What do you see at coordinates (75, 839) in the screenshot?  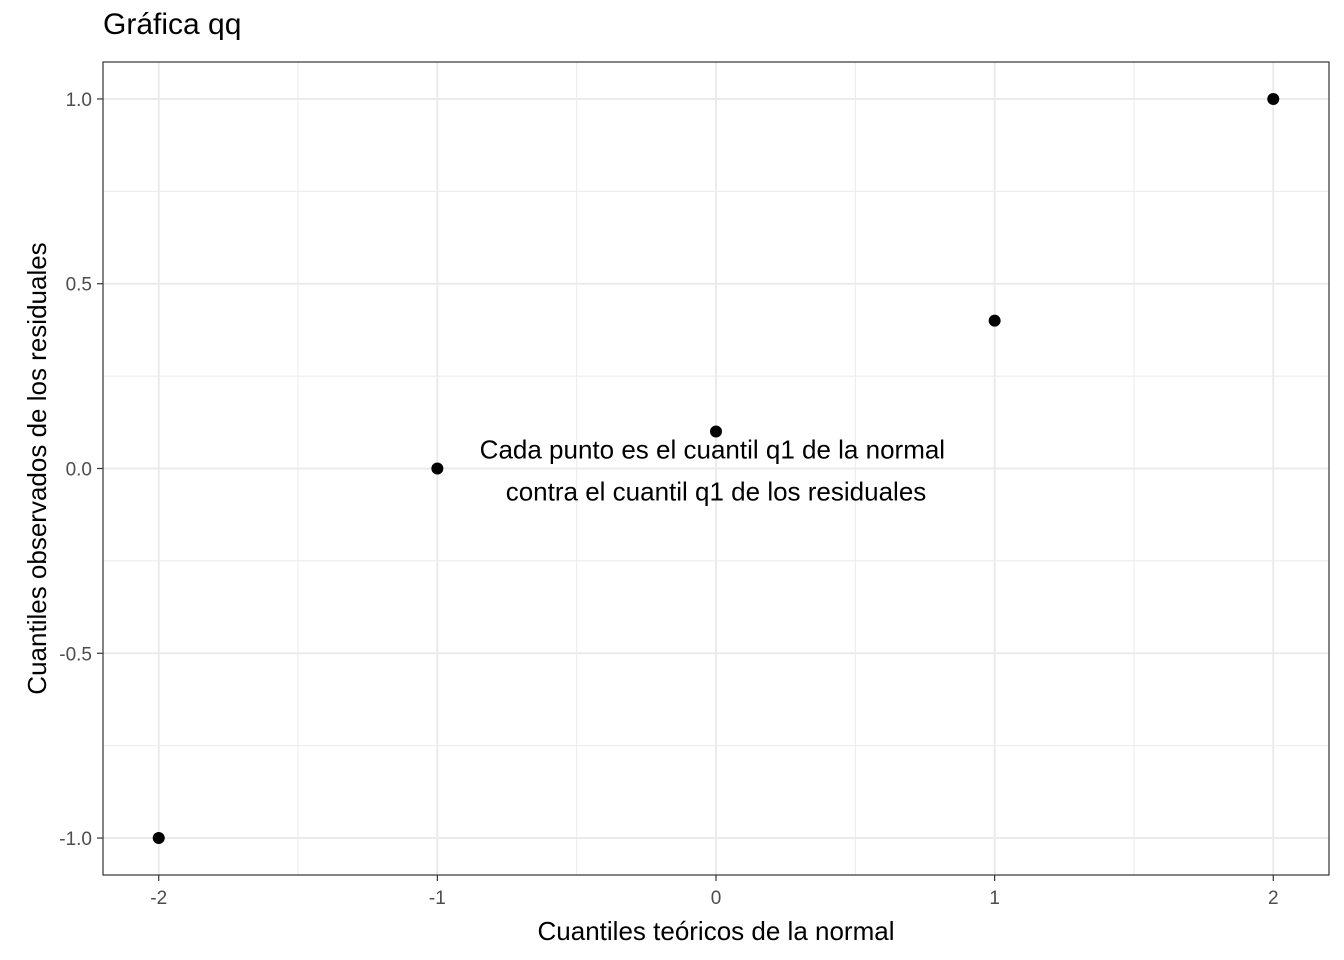 I see `y-tick-label: -1.0` at bounding box center [75, 839].